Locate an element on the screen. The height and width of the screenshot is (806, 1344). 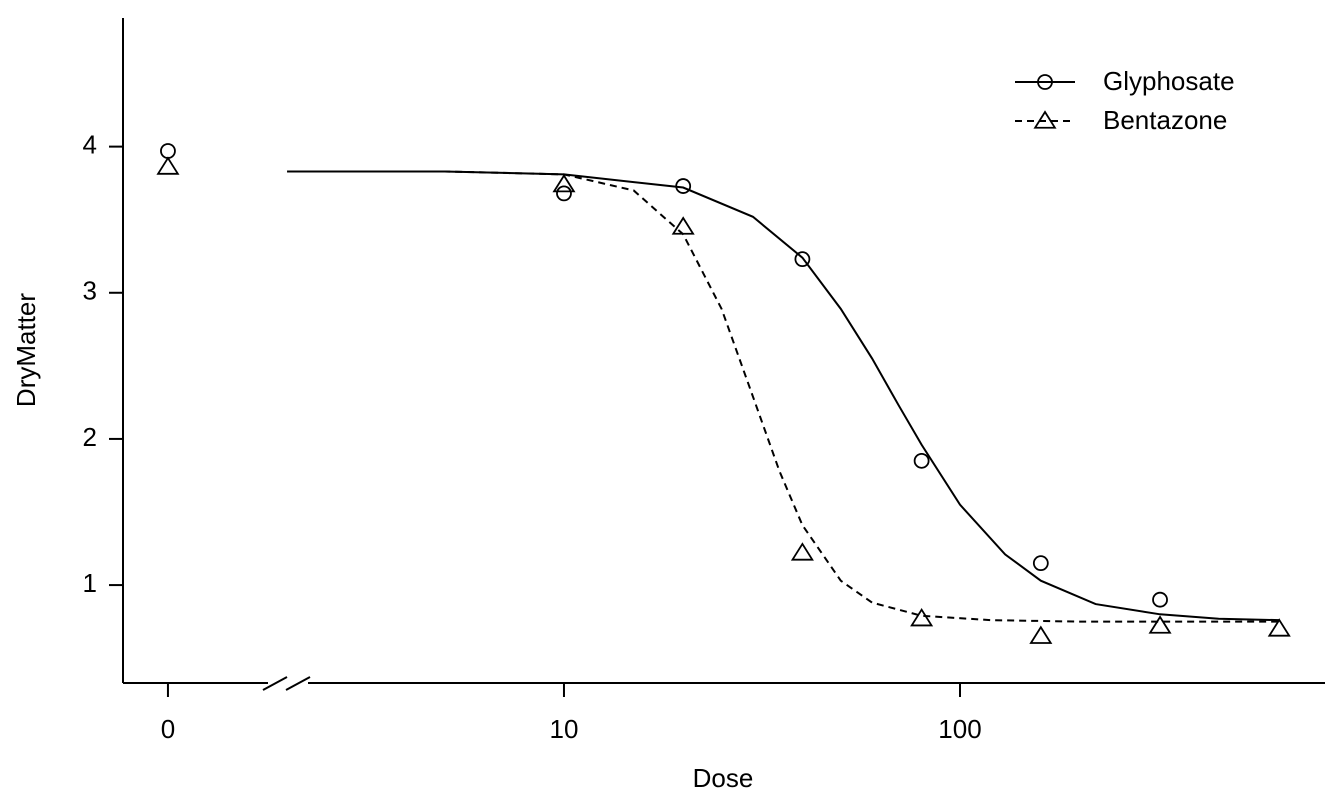
y-tick-label: 1 is located at coordinates (90, 583).